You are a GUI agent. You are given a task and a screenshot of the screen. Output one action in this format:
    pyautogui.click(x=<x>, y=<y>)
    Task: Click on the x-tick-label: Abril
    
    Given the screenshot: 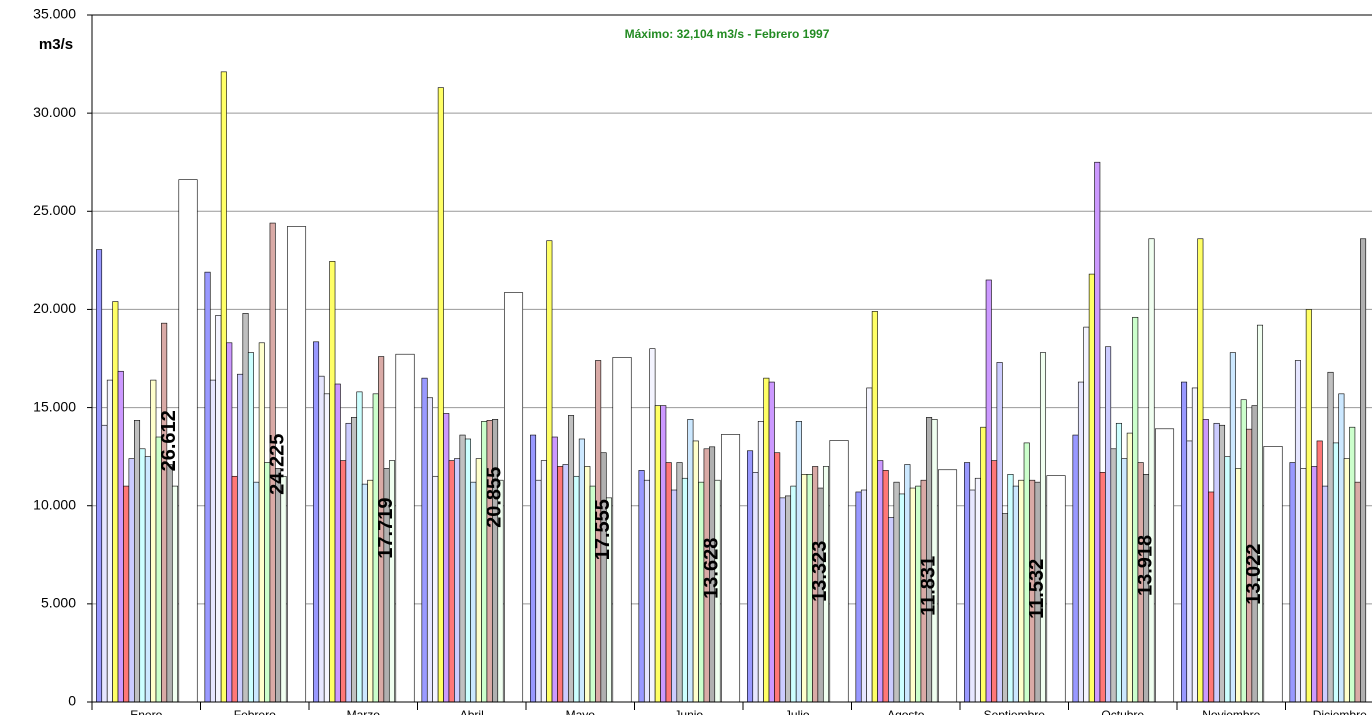 What is the action you would take?
    pyautogui.click(x=472, y=711)
    